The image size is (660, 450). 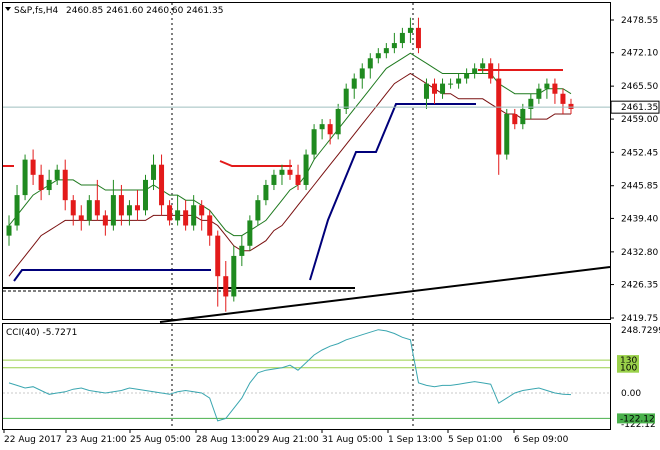 What do you see at coordinates (640, 331) in the screenshot?
I see `cci-tick-label: 248.7299` at bounding box center [640, 331].